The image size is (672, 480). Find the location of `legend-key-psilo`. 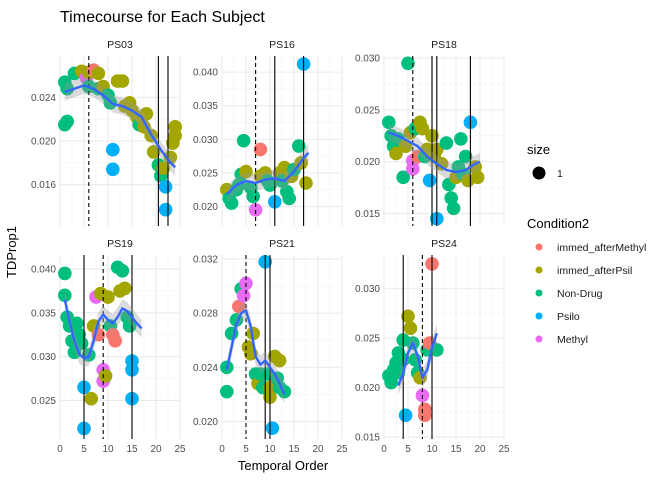

legend-key-psilo is located at coordinates (539, 316).